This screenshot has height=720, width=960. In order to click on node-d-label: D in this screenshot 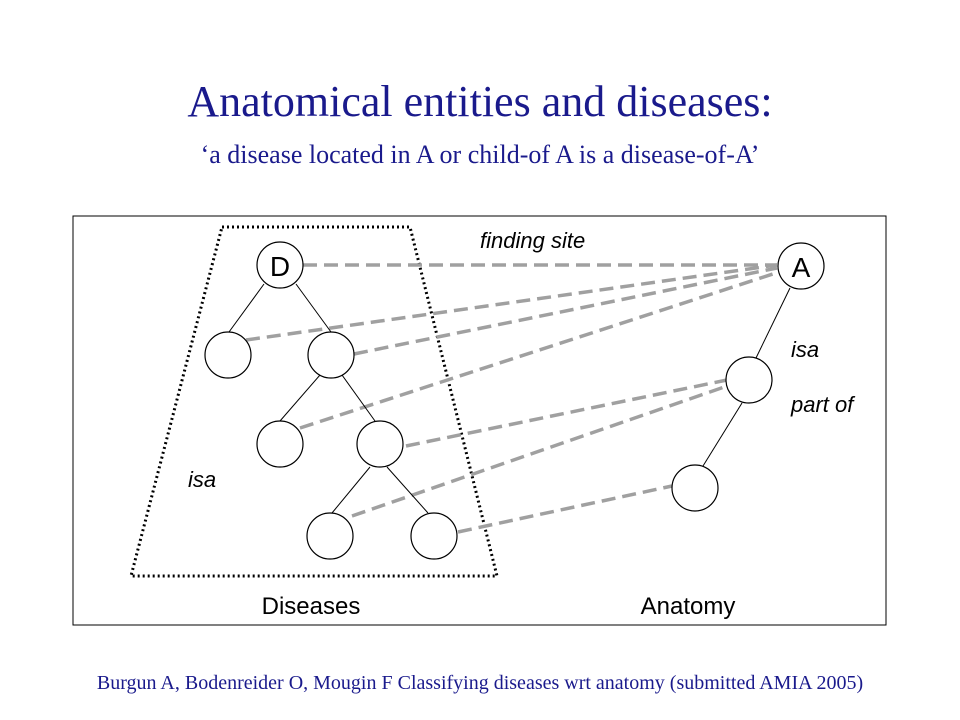, I will do `click(280, 266)`.